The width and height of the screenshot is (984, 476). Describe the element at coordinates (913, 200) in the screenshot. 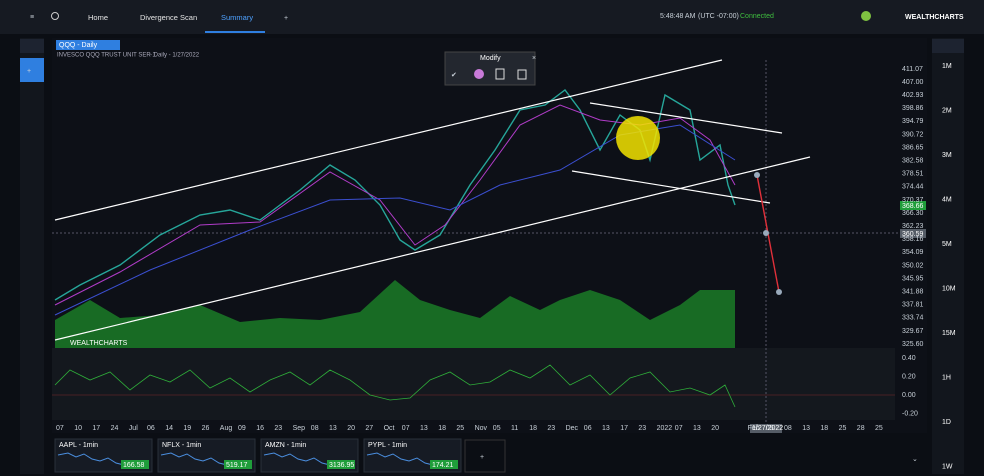

I see `price-label: 370.37` at that location.